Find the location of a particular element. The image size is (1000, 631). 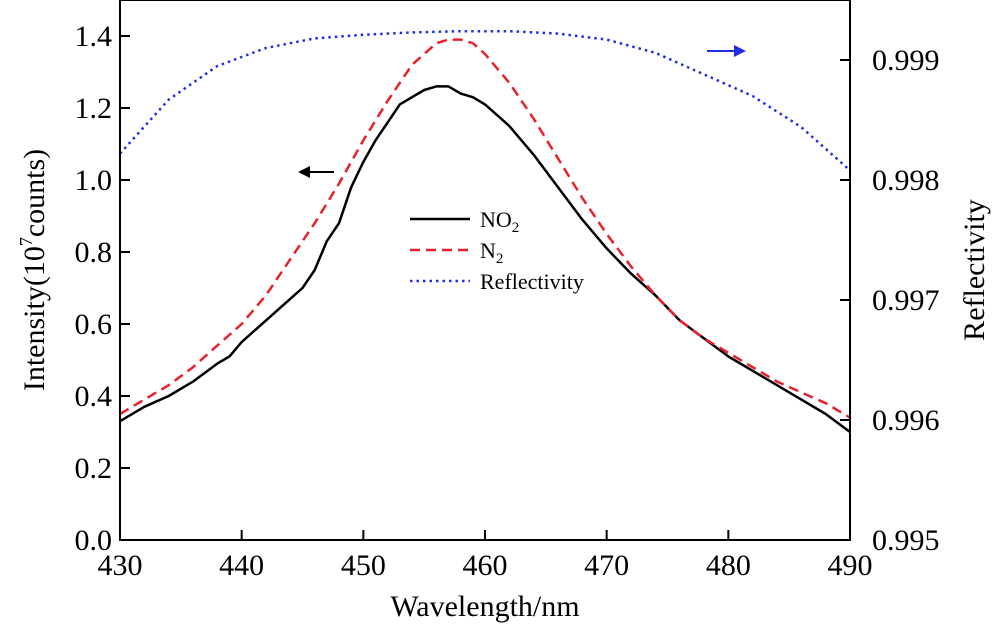

legend-label-n2: N2 is located at coordinates (491, 252).